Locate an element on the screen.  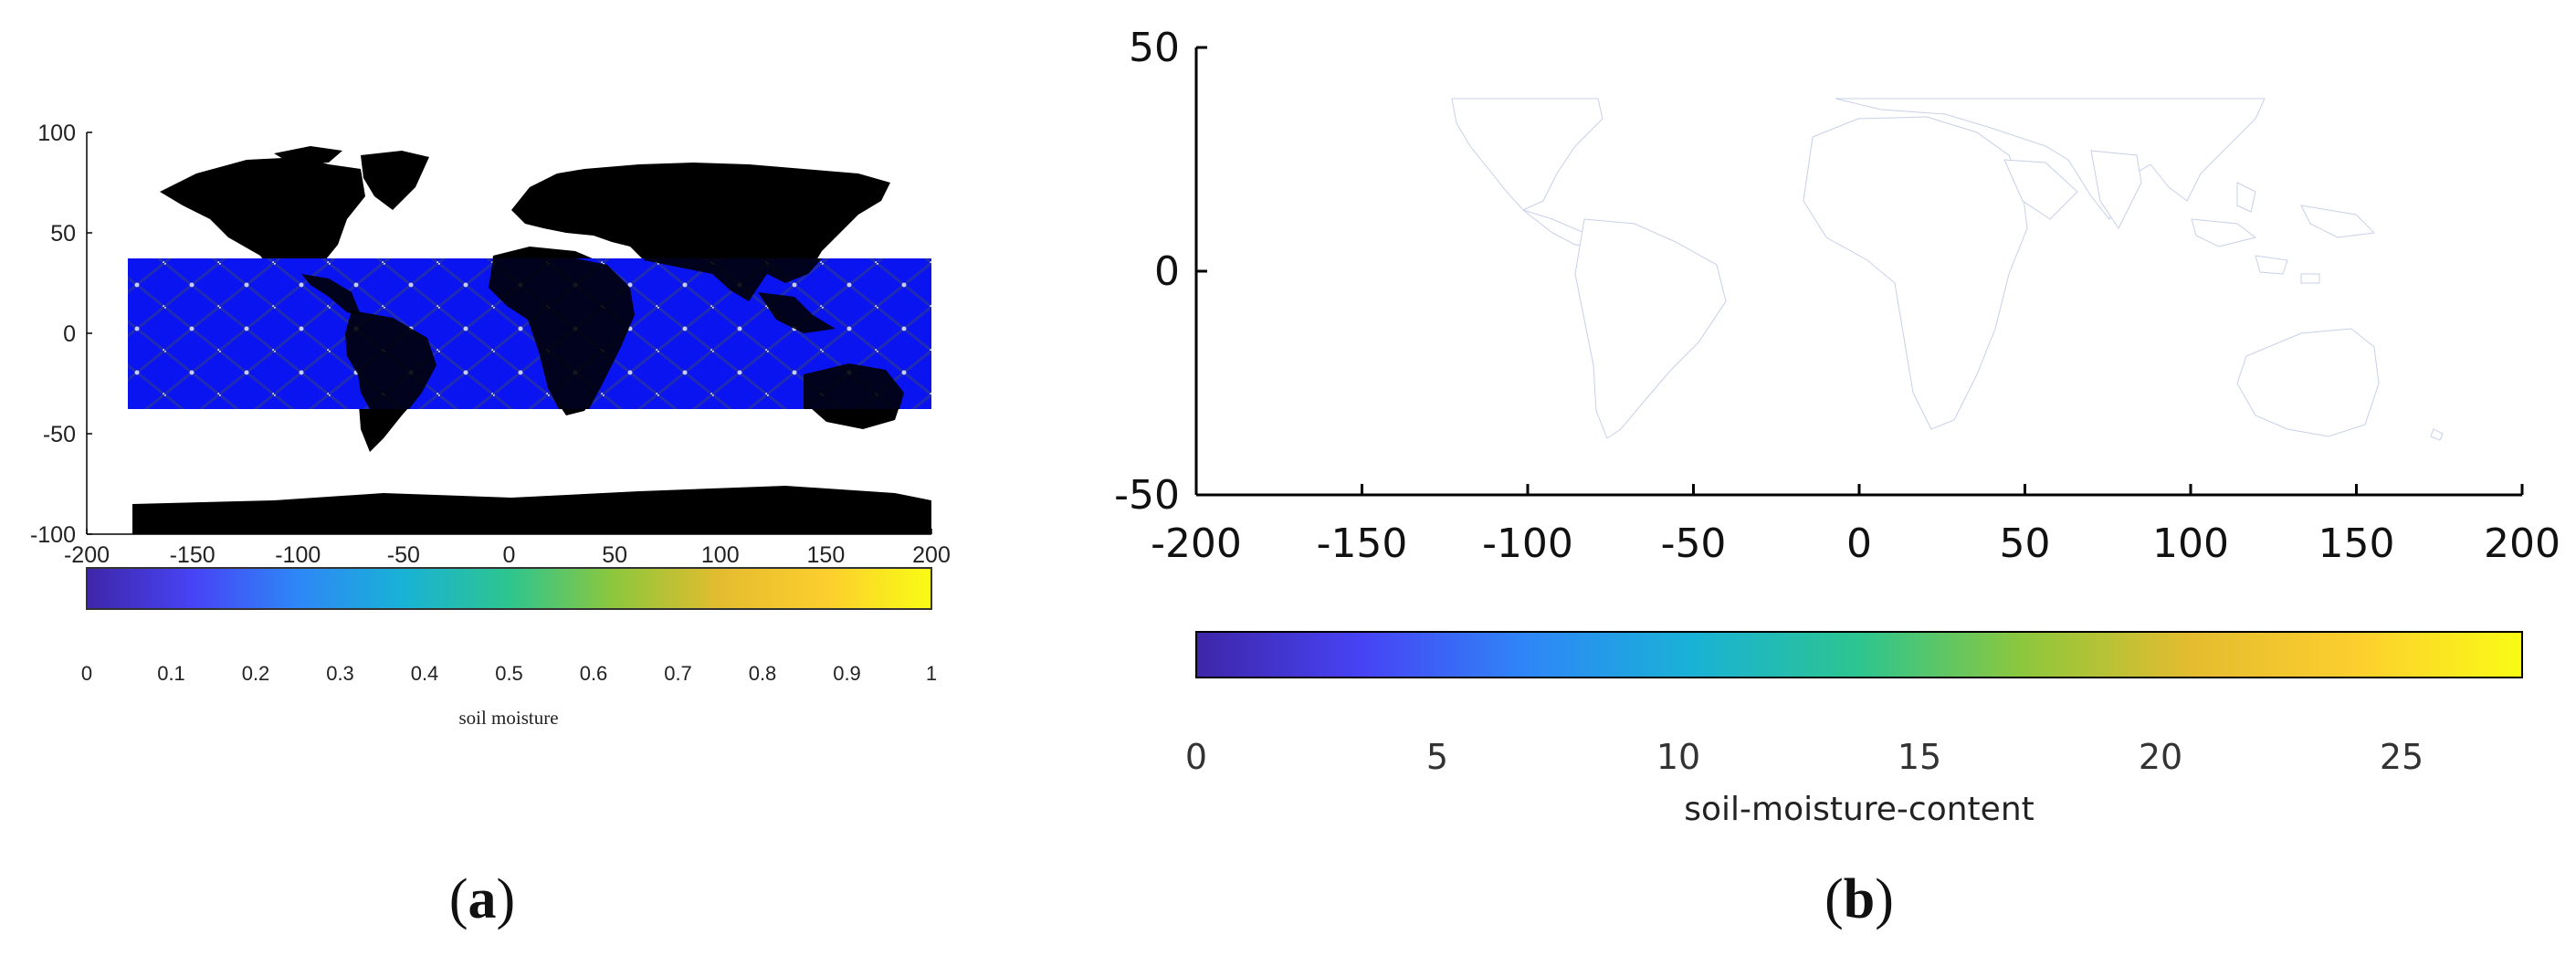
colorbar-a is located at coordinates (509, 588).